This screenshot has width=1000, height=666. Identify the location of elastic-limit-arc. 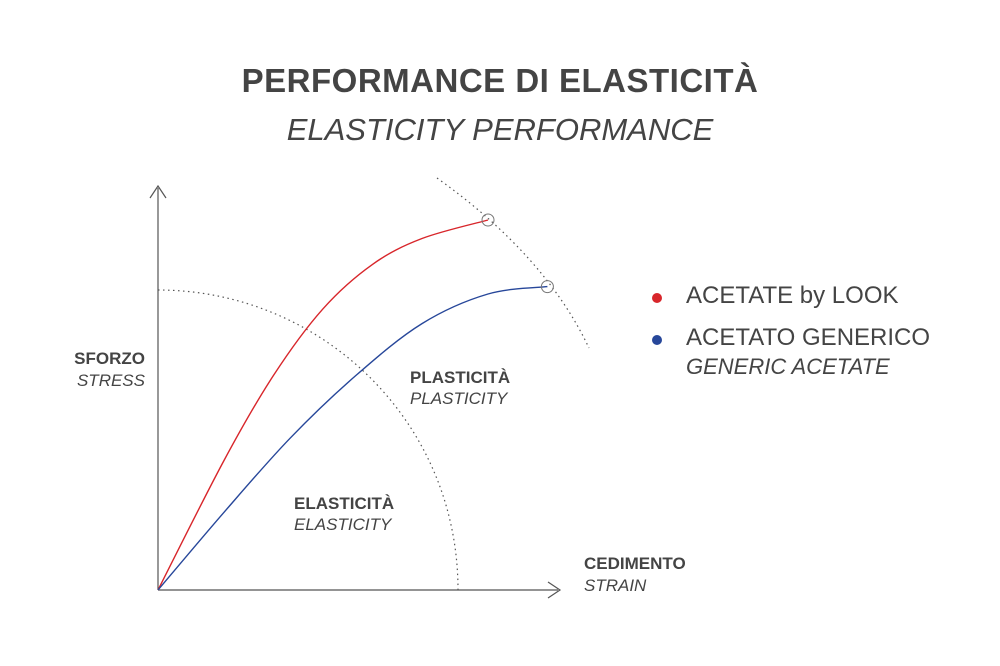
(308, 440).